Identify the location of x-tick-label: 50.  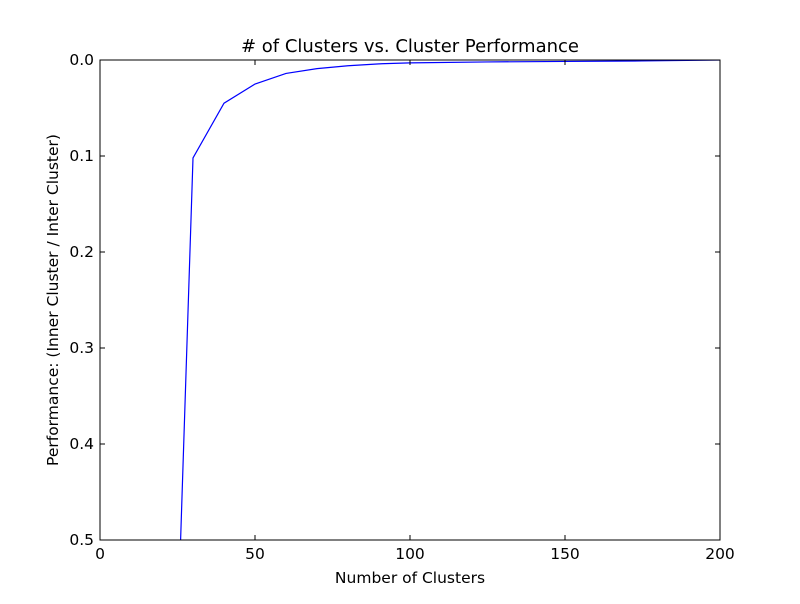
(255, 554).